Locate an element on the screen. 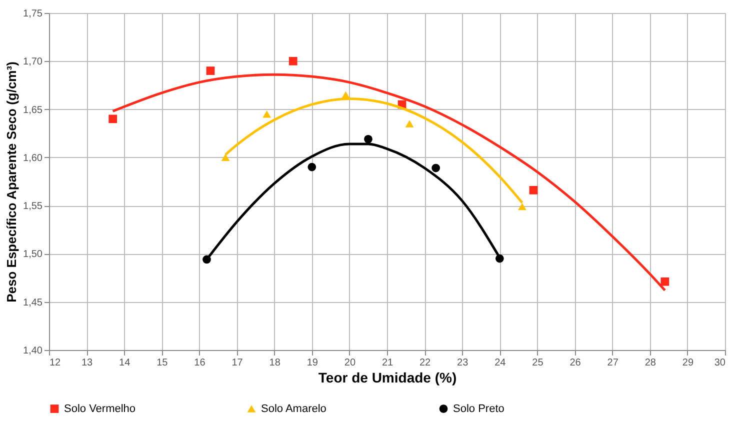 The image size is (748, 426). y-tick-label: 1,45 is located at coordinates (33, 302).